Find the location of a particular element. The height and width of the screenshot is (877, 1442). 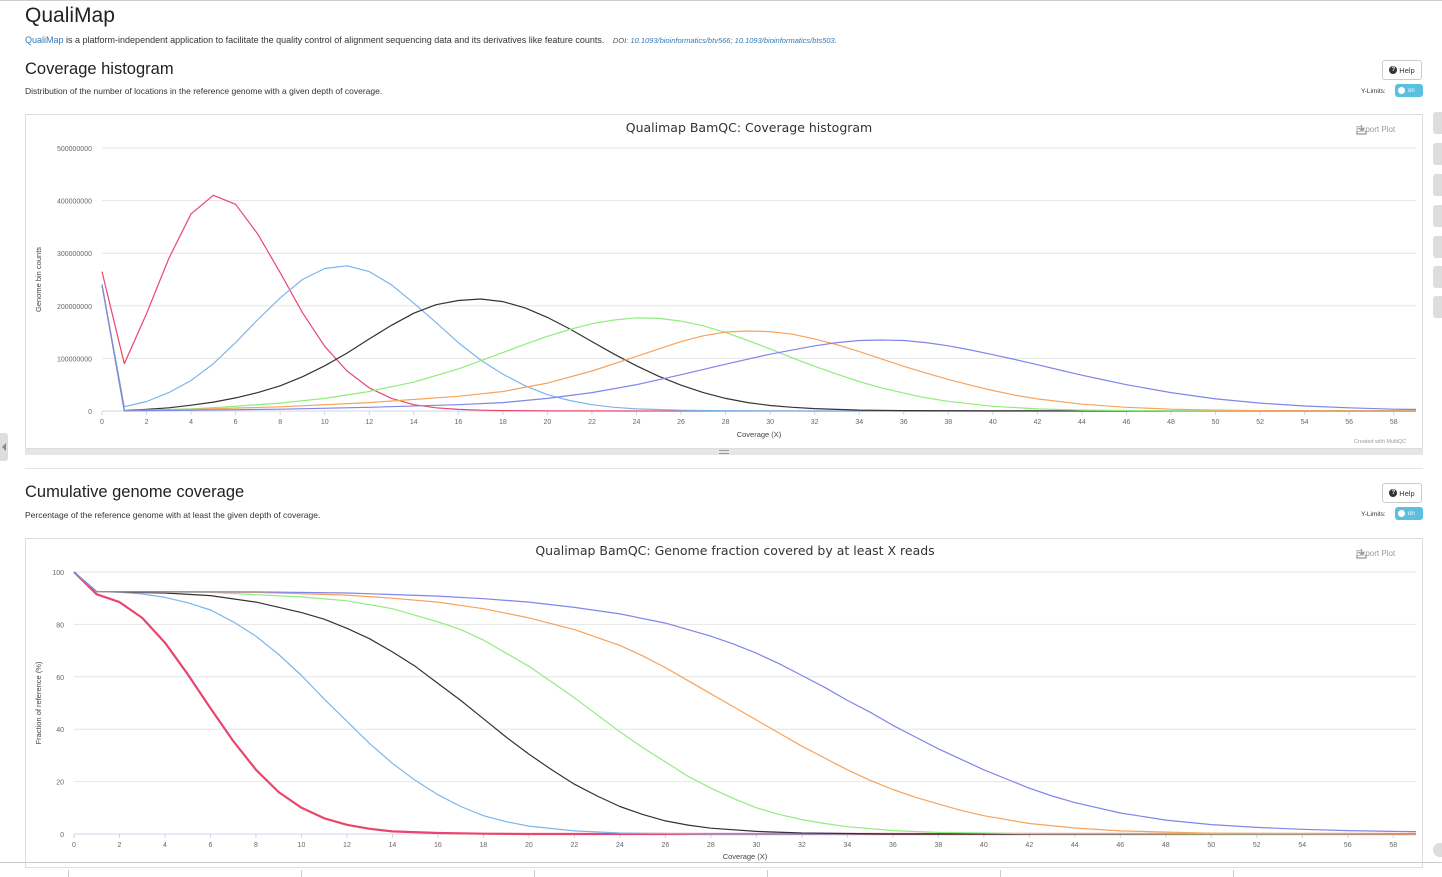

ylimits-toggle-2: on is located at coordinates (1409, 513).